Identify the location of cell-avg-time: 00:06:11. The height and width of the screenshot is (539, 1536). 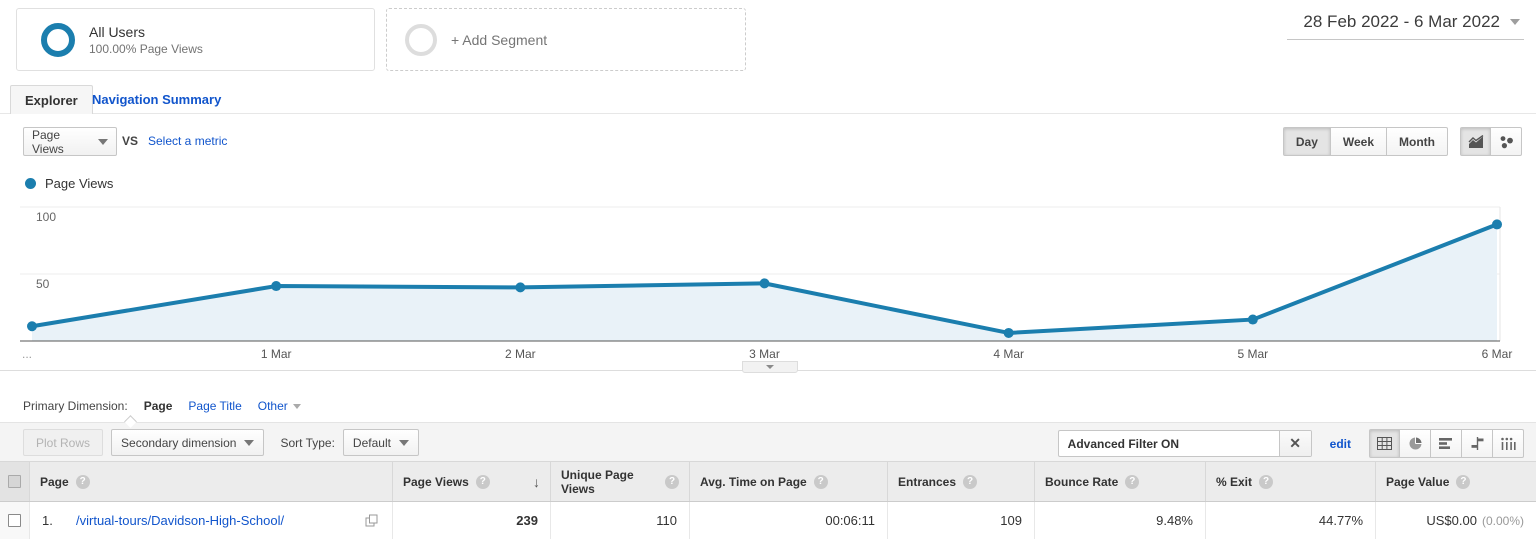
(789, 520).